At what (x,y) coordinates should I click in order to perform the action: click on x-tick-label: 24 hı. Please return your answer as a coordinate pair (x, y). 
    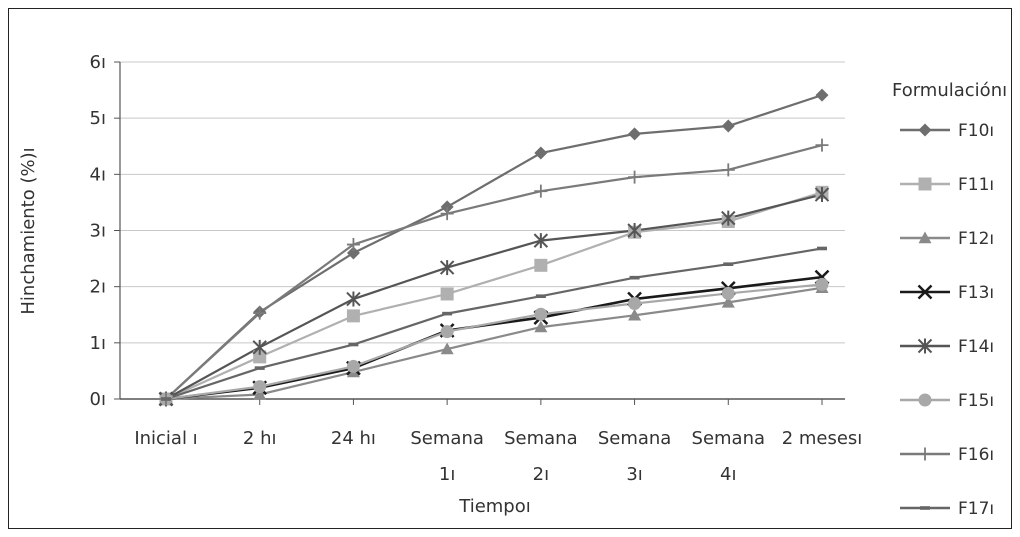
    Looking at the image, I should click on (353, 438).